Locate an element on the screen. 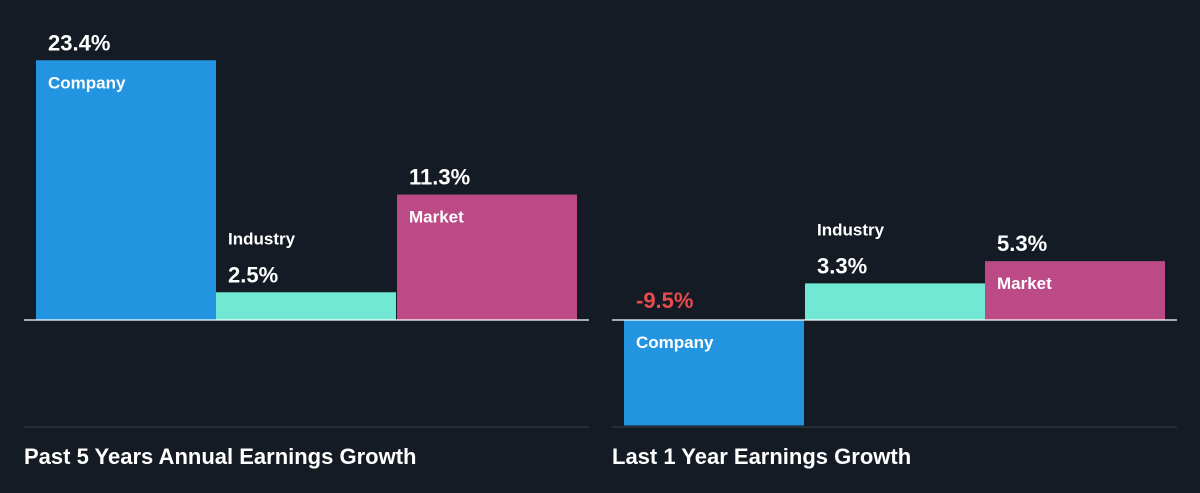 The height and width of the screenshot is (493, 1200). market-value-label: 11.3% is located at coordinates (439, 177).